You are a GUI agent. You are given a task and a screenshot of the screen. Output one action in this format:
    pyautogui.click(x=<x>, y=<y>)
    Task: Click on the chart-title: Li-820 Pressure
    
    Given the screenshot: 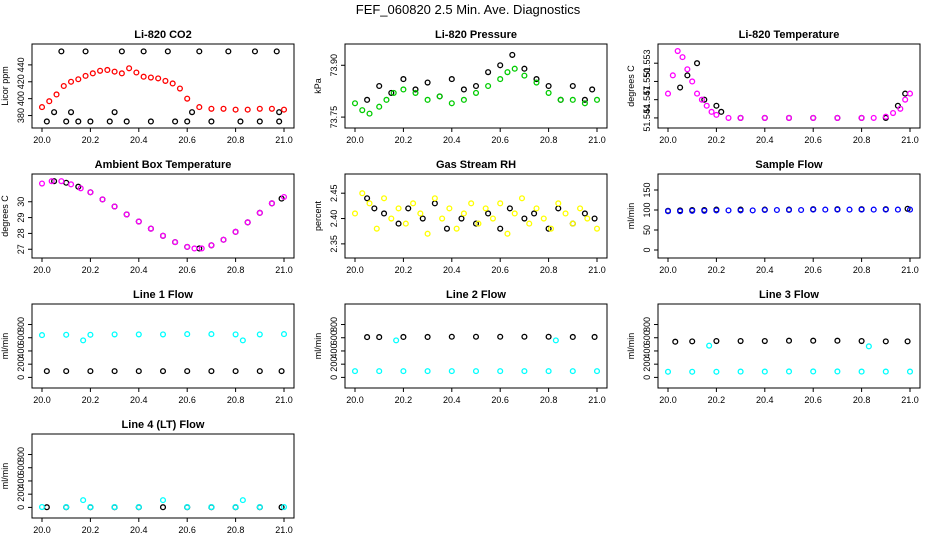 What is the action you would take?
    pyautogui.click(x=476, y=35)
    